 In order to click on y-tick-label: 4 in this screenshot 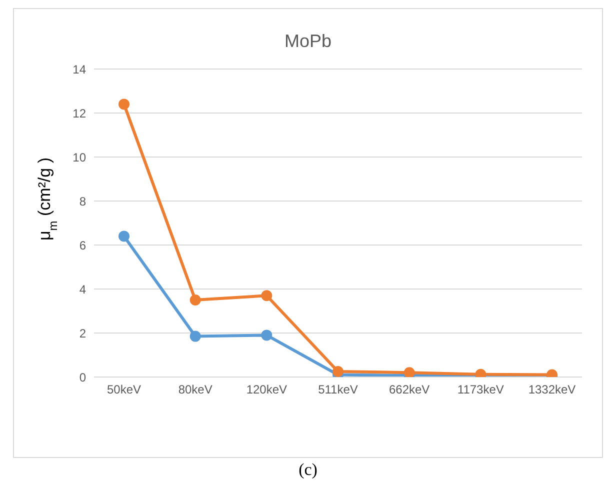, I will do `click(82, 289)`.